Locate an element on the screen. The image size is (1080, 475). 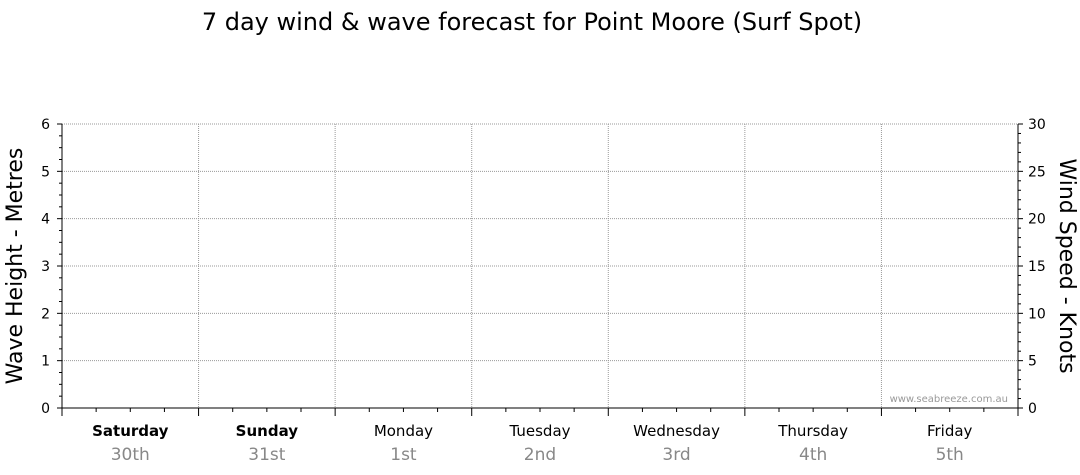
right-tick-label: 30 is located at coordinates (1037, 125).